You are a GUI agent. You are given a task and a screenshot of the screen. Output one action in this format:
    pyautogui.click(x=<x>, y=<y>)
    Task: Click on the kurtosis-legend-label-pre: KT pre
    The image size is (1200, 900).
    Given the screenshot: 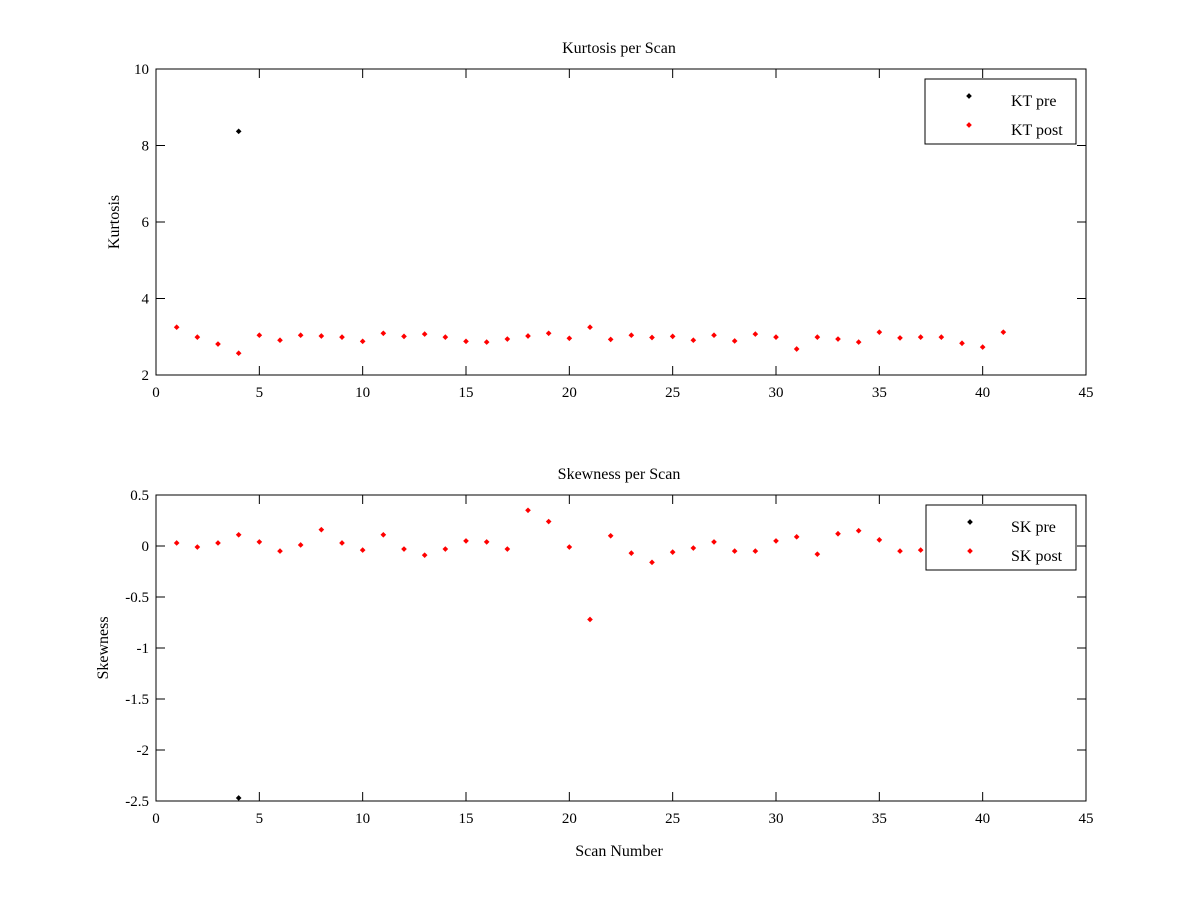 What is the action you would take?
    pyautogui.click(x=1033, y=101)
    